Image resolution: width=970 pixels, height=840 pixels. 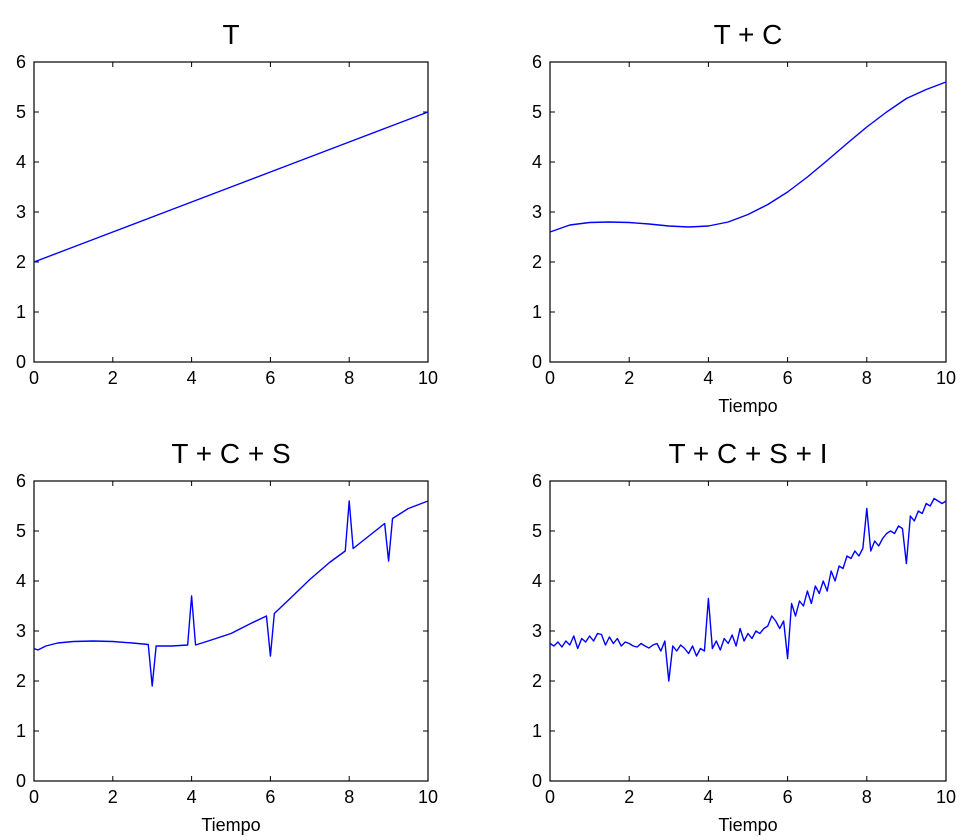 What do you see at coordinates (230, 453) in the screenshot?
I see `chart-title: T + C + S` at bounding box center [230, 453].